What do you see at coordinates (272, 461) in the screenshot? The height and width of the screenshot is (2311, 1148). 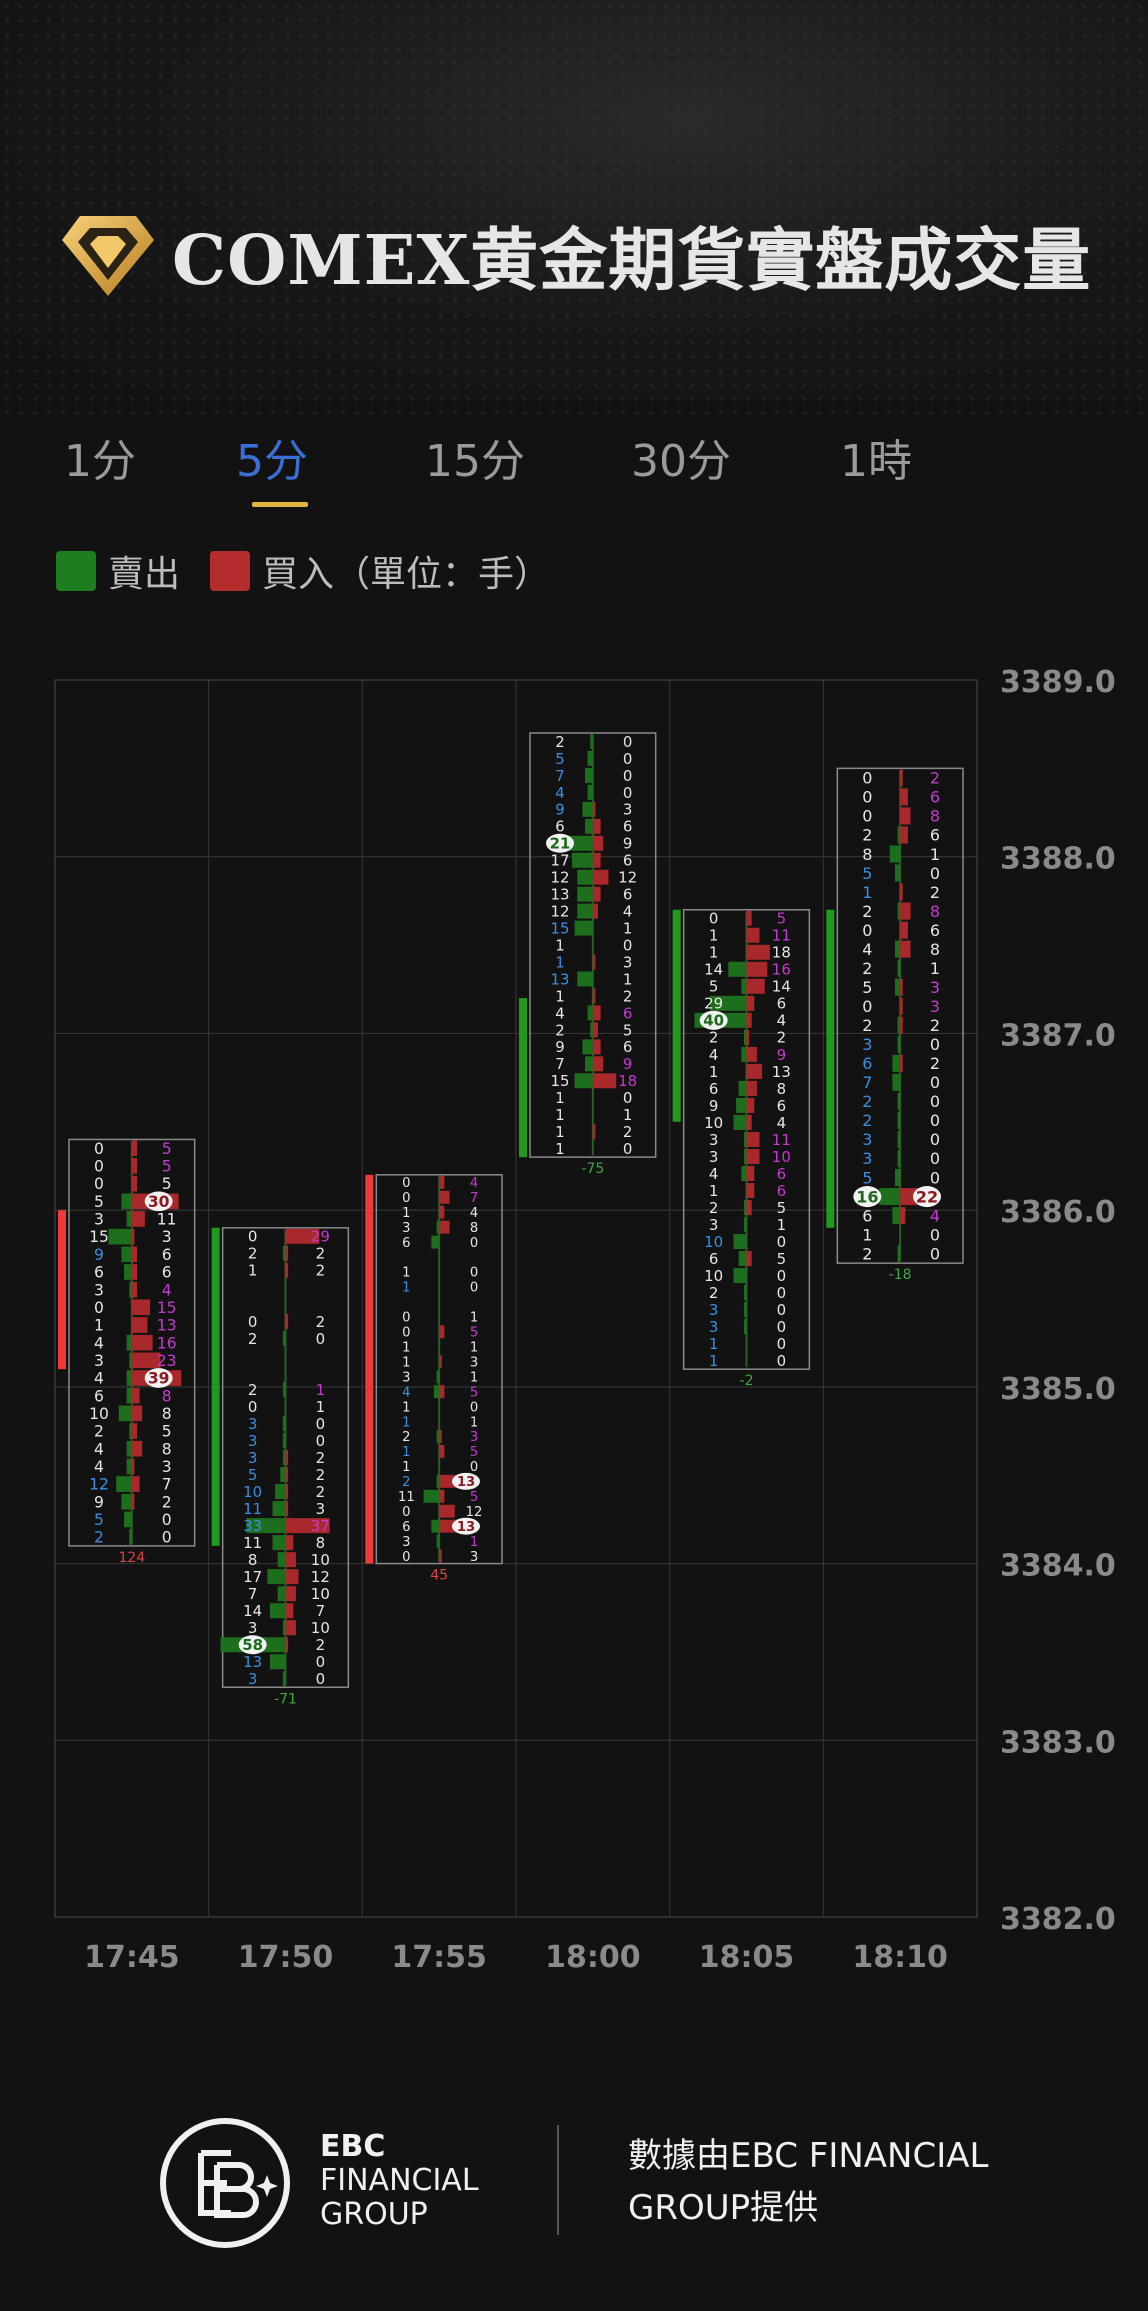 I see `tab-5min: 5分` at bounding box center [272, 461].